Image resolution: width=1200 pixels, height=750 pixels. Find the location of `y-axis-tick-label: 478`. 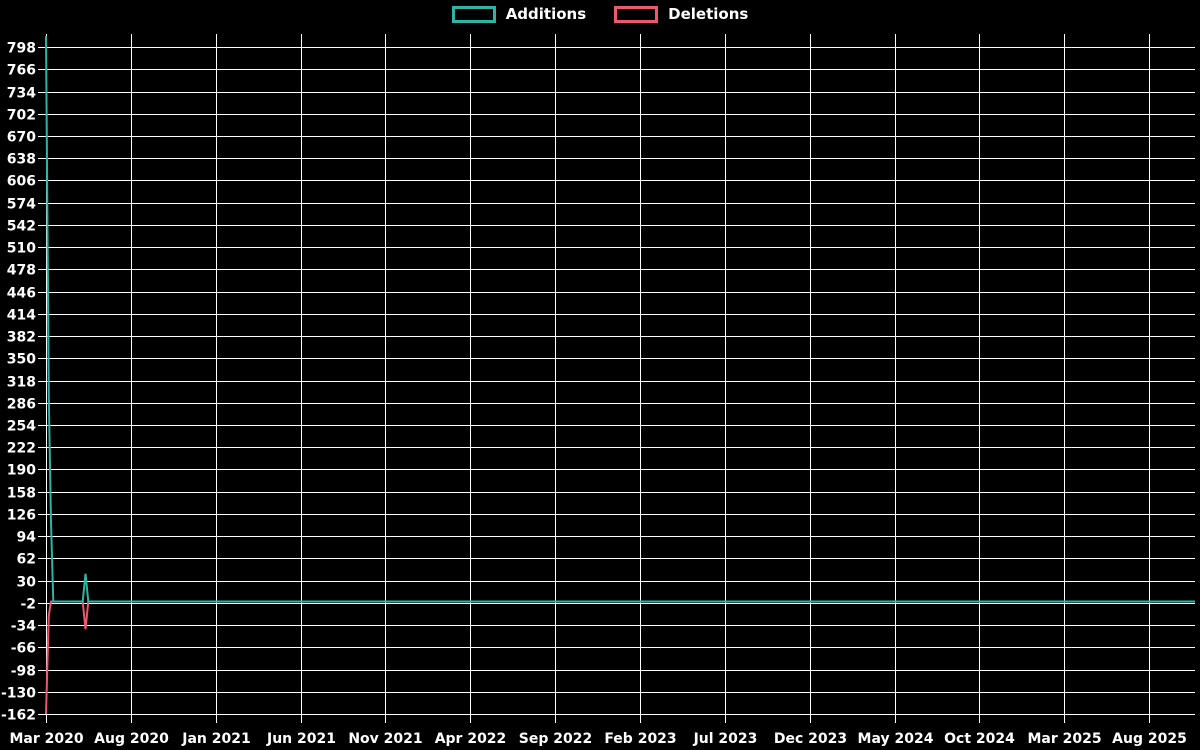

y-axis-tick-label: 478 is located at coordinates (21, 271).